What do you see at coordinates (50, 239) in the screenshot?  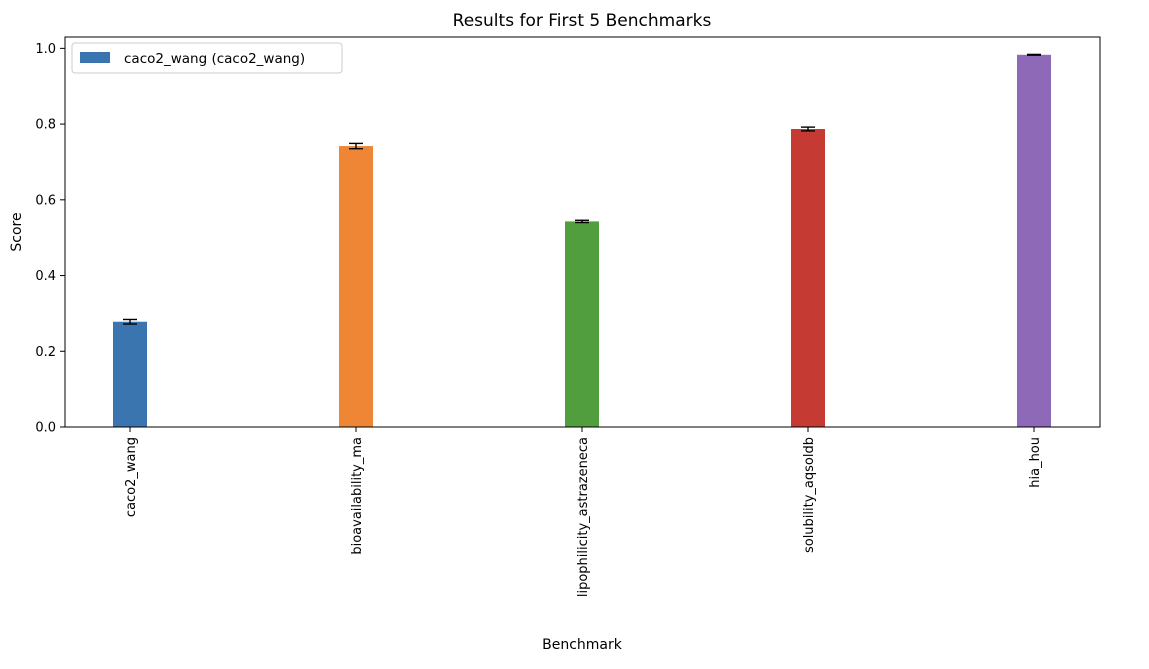 I see `y-axis: 0.0 0.2 0.4 0.6 0.8 1.0` at bounding box center [50, 239].